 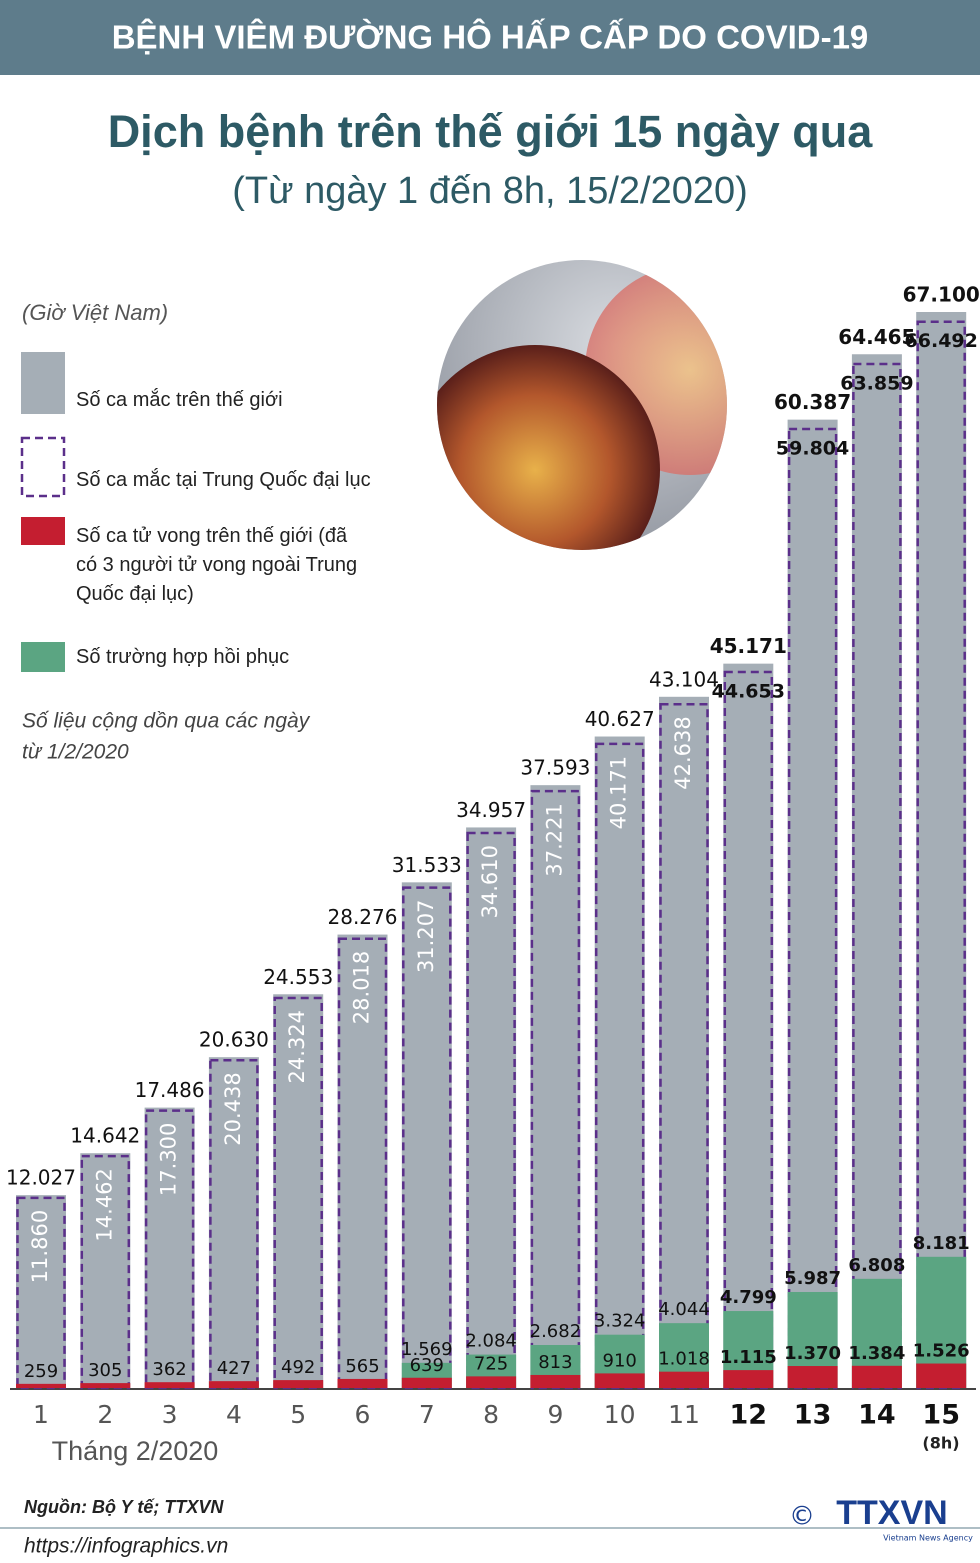 I want to click on recovered-label: 8.181, so click(x=941, y=1243).